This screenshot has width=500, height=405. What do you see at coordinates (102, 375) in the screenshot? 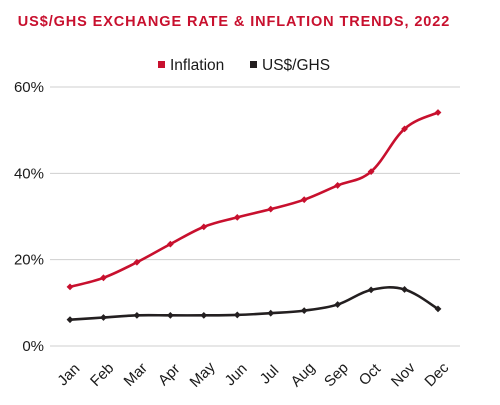
I see `x-tick-label: Feb` at bounding box center [102, 375].